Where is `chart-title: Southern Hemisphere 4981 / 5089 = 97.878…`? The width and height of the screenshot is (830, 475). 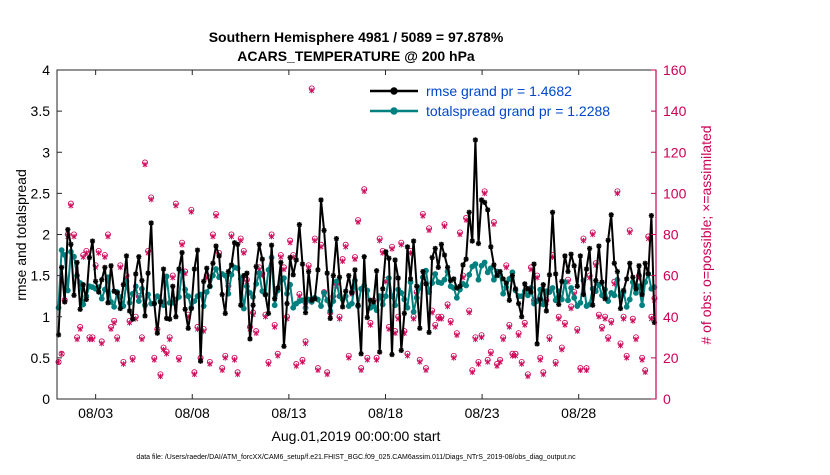
chart-title: Southern Hemisphere 4981 / 5089 = 97.878… is located at coordinates (356, 37).